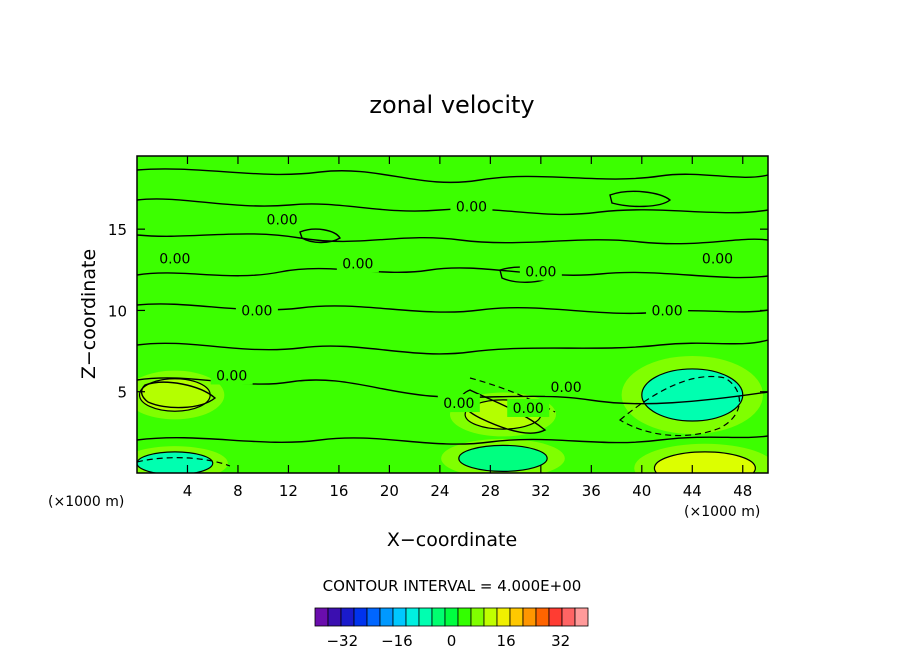 The width and height of the screenshot is (904, 654). I want to click on feature-max, so click(704, 462).